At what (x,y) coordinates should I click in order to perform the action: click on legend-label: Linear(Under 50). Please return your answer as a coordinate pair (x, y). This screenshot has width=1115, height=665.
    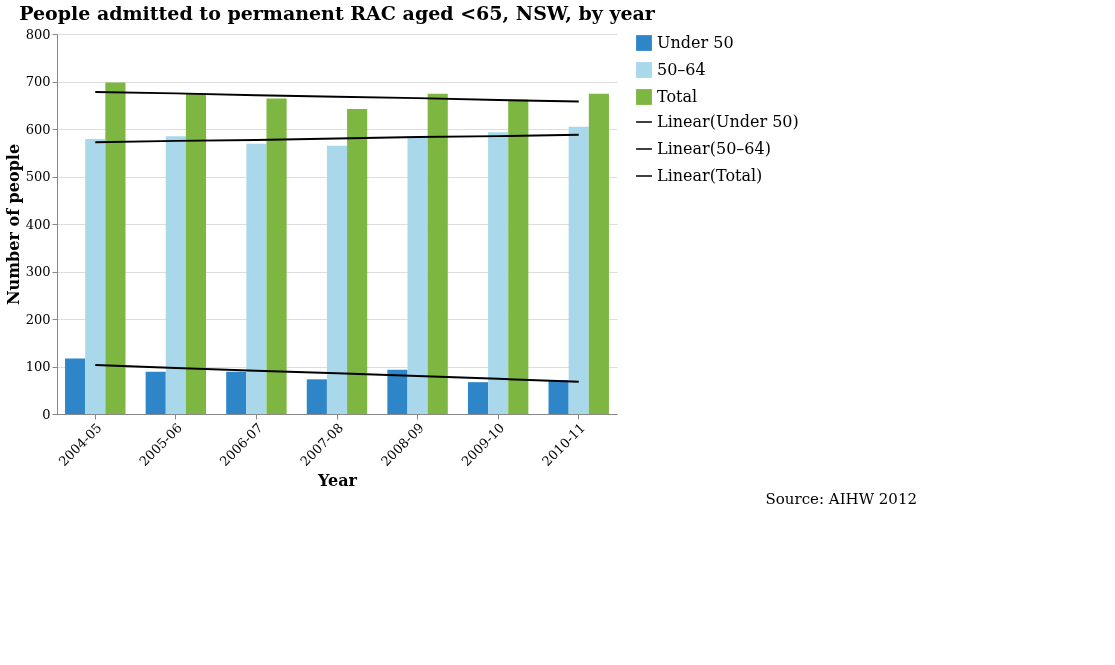
    Looking at the image, I should click on (728, 121).